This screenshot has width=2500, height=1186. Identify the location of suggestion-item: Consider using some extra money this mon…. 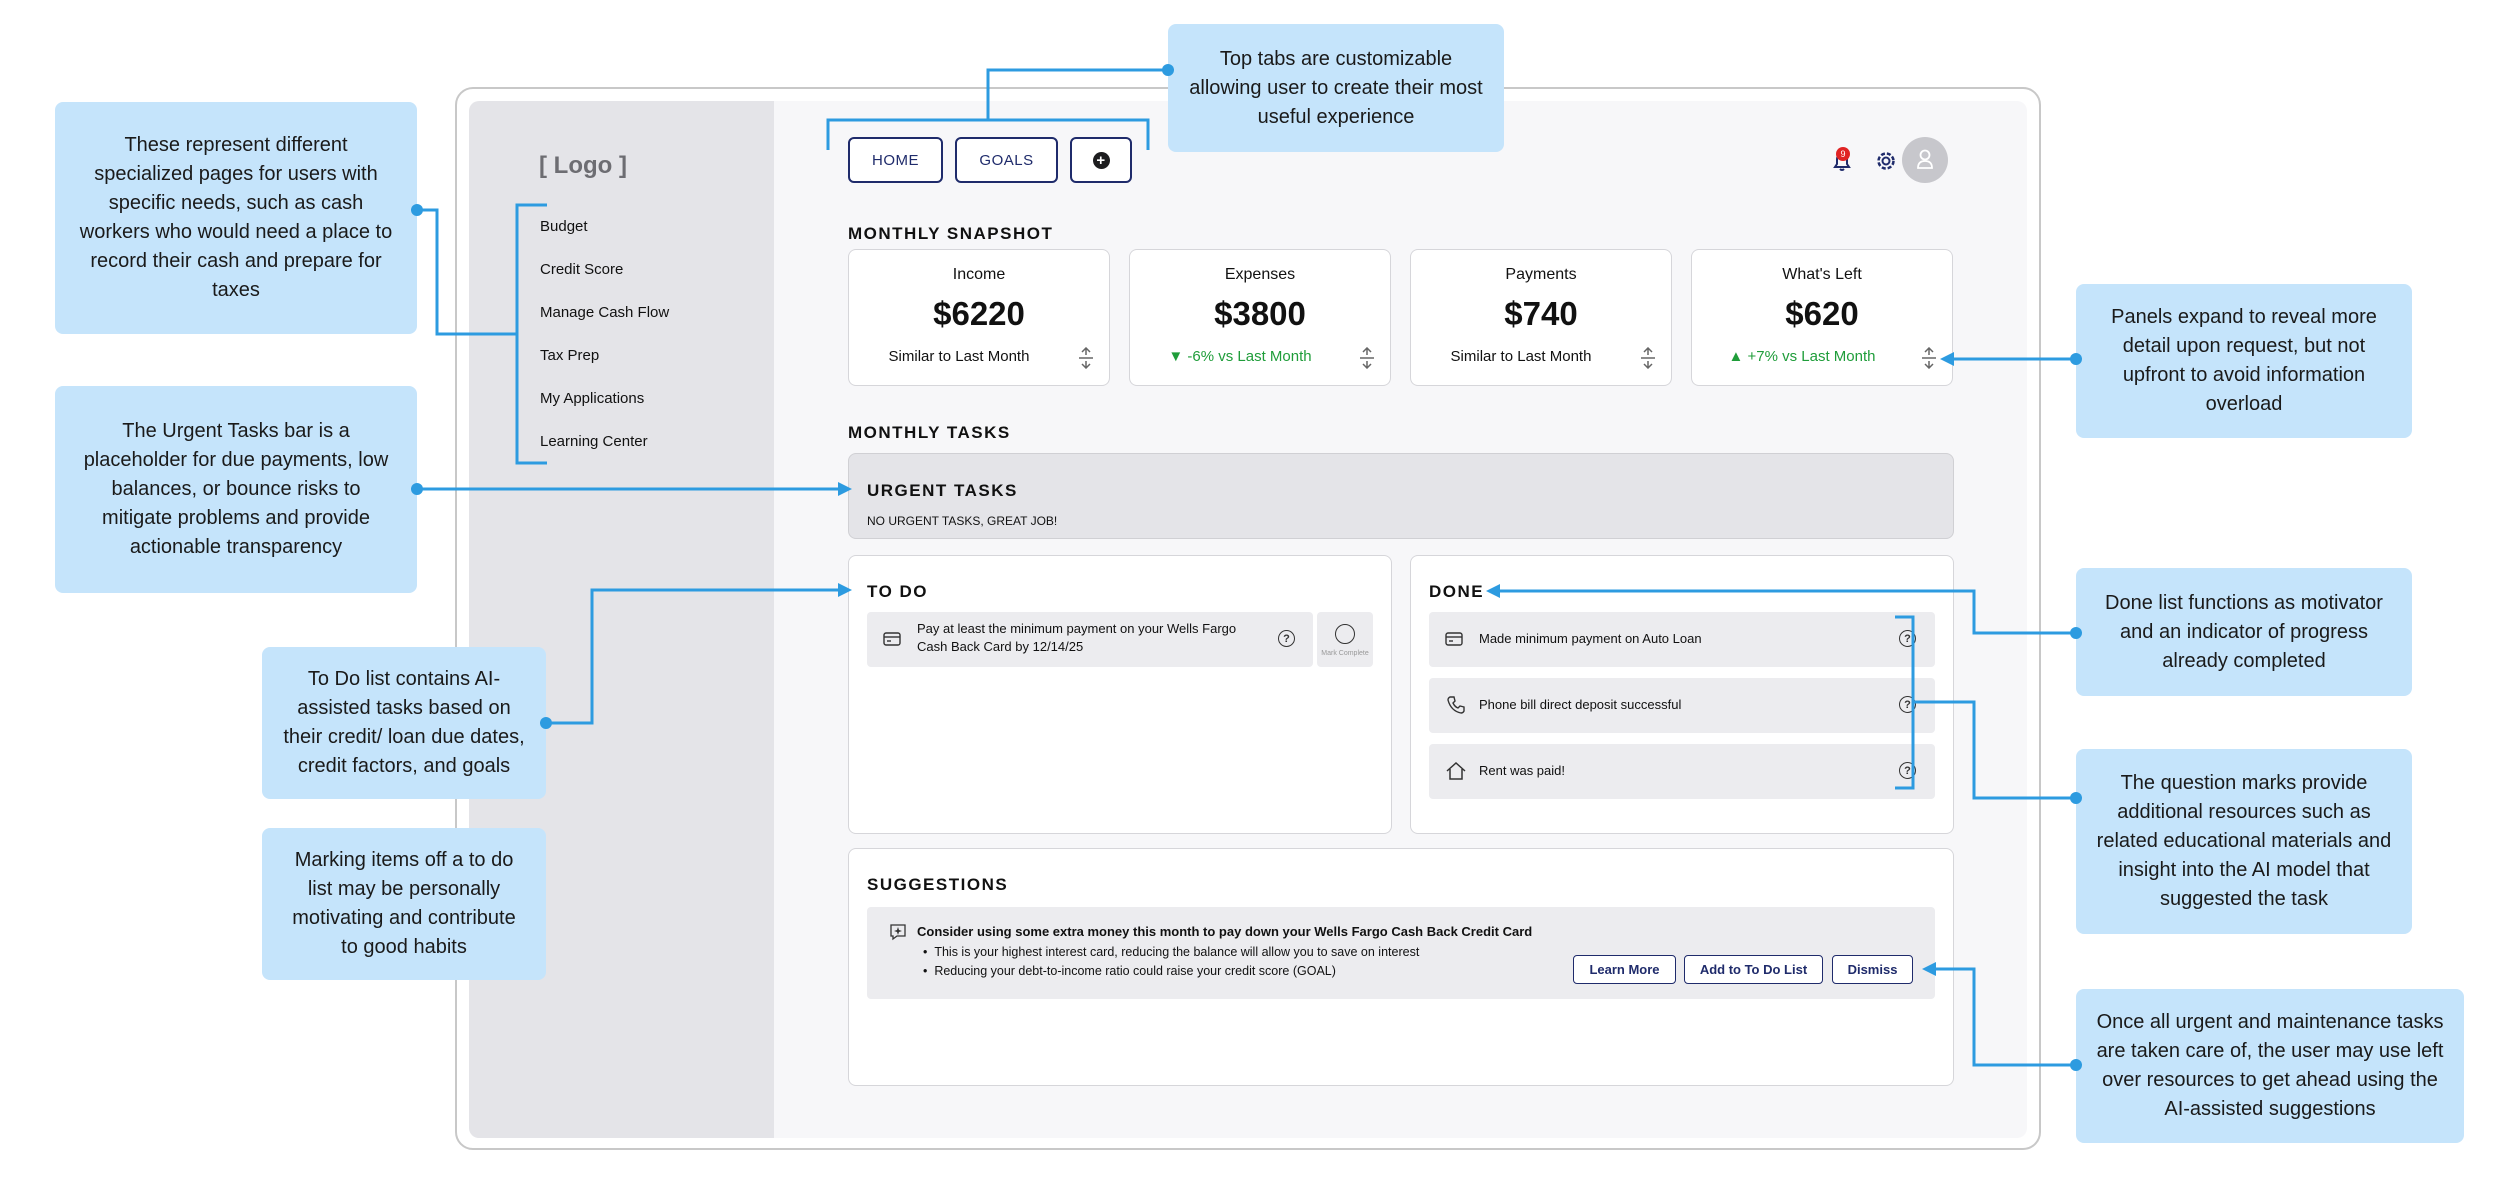
(1401, 953).